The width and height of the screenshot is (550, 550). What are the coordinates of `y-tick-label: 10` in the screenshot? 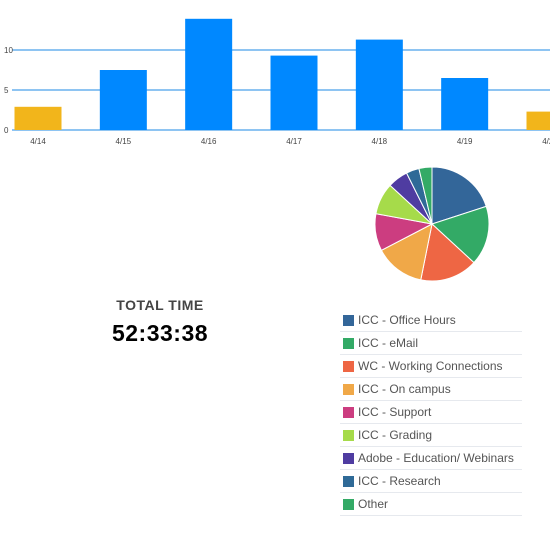 It's located at (8, 50).